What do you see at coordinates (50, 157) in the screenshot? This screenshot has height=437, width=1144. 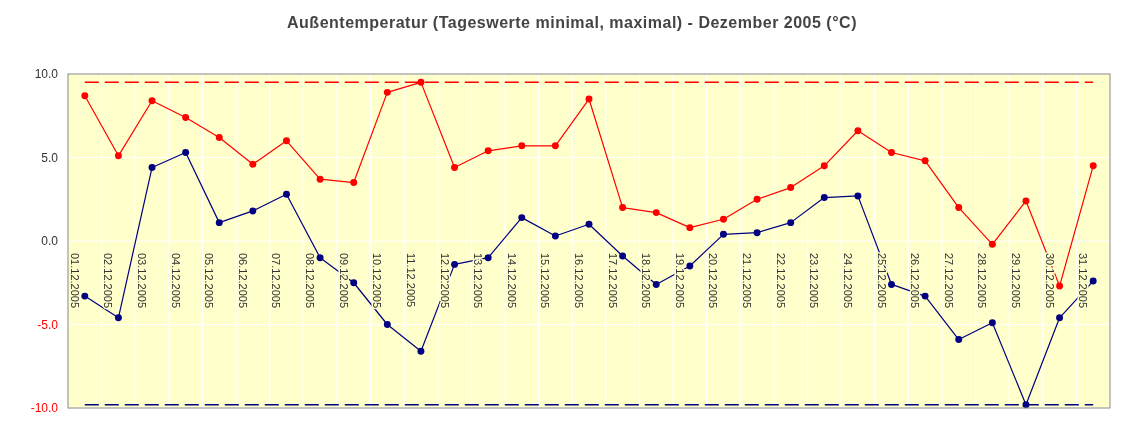 I see `y-tick-label: 5.0` at bounding box center [50, 157].